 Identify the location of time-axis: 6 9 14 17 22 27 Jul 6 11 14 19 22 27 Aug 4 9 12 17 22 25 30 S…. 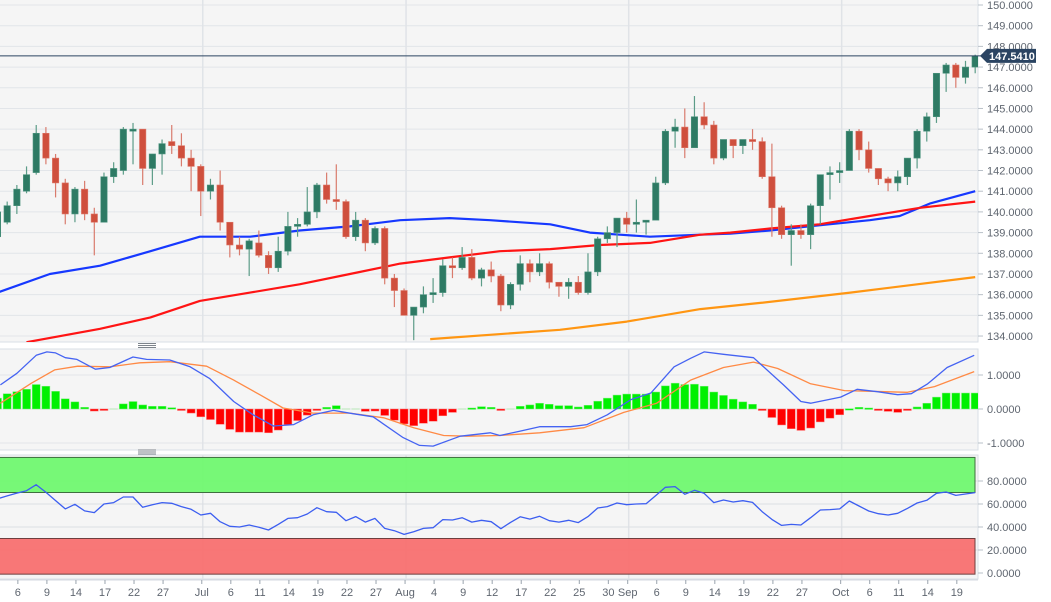
(489, 589).